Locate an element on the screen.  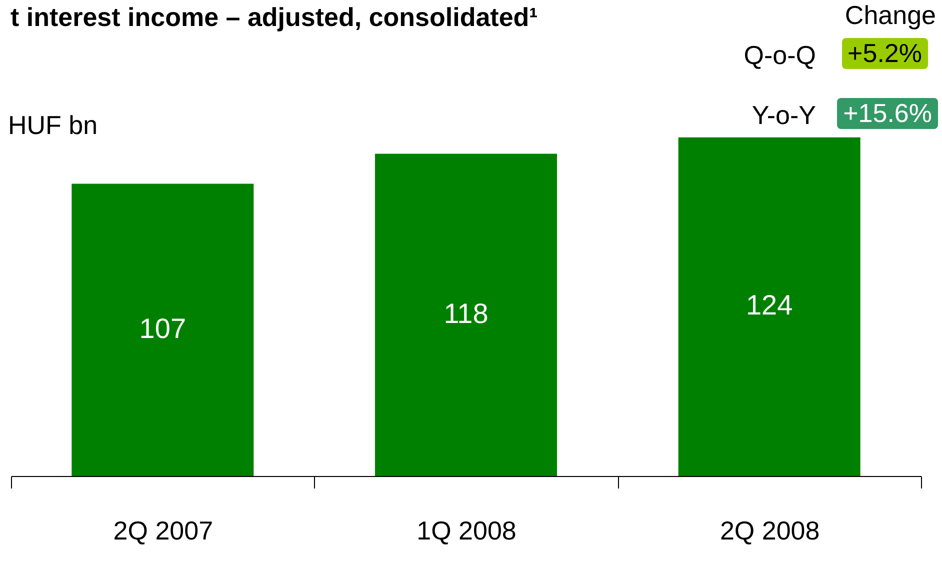
text: +15.6% is located at coordinates (887, 113).